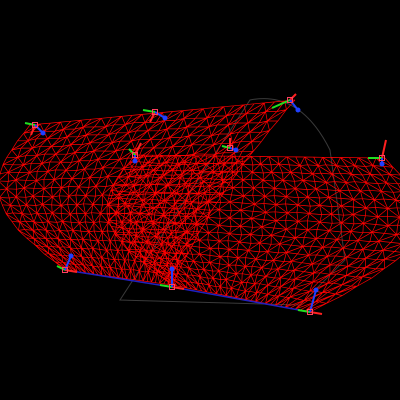 The height and width of the screenshot is (400, 400). I want to click on gizmo-top-right-mid, so click(230, 145).